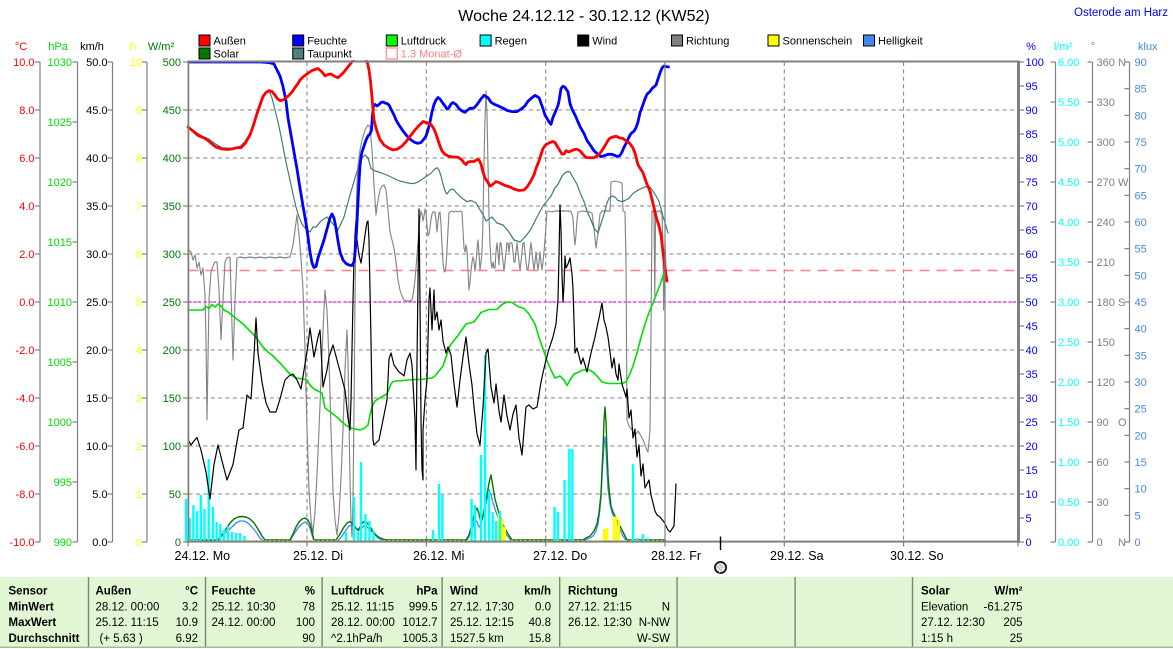  Describe the element at coordinates (1141, 196) in the screenshot. I see `svg-text: 65` at that location.